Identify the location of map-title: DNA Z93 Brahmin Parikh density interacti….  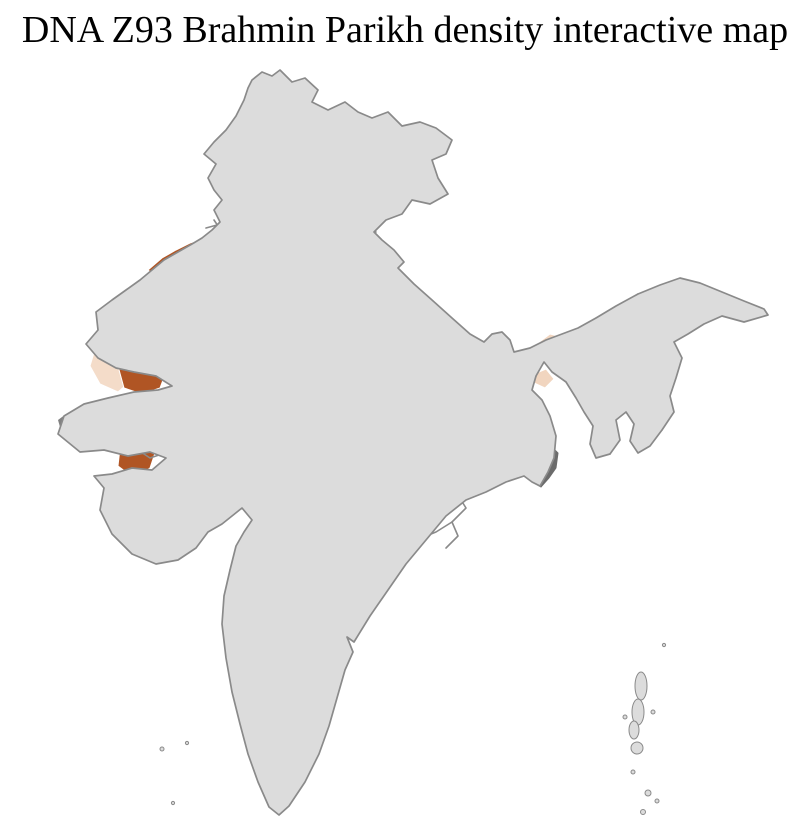
(405, 30).